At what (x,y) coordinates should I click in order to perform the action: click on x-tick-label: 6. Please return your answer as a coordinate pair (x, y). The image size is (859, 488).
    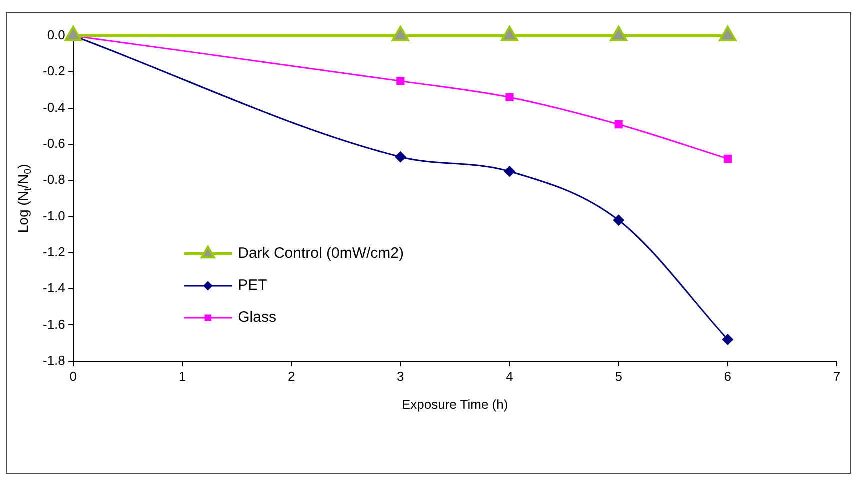
    Looking at the image, I should click on (728, 376).